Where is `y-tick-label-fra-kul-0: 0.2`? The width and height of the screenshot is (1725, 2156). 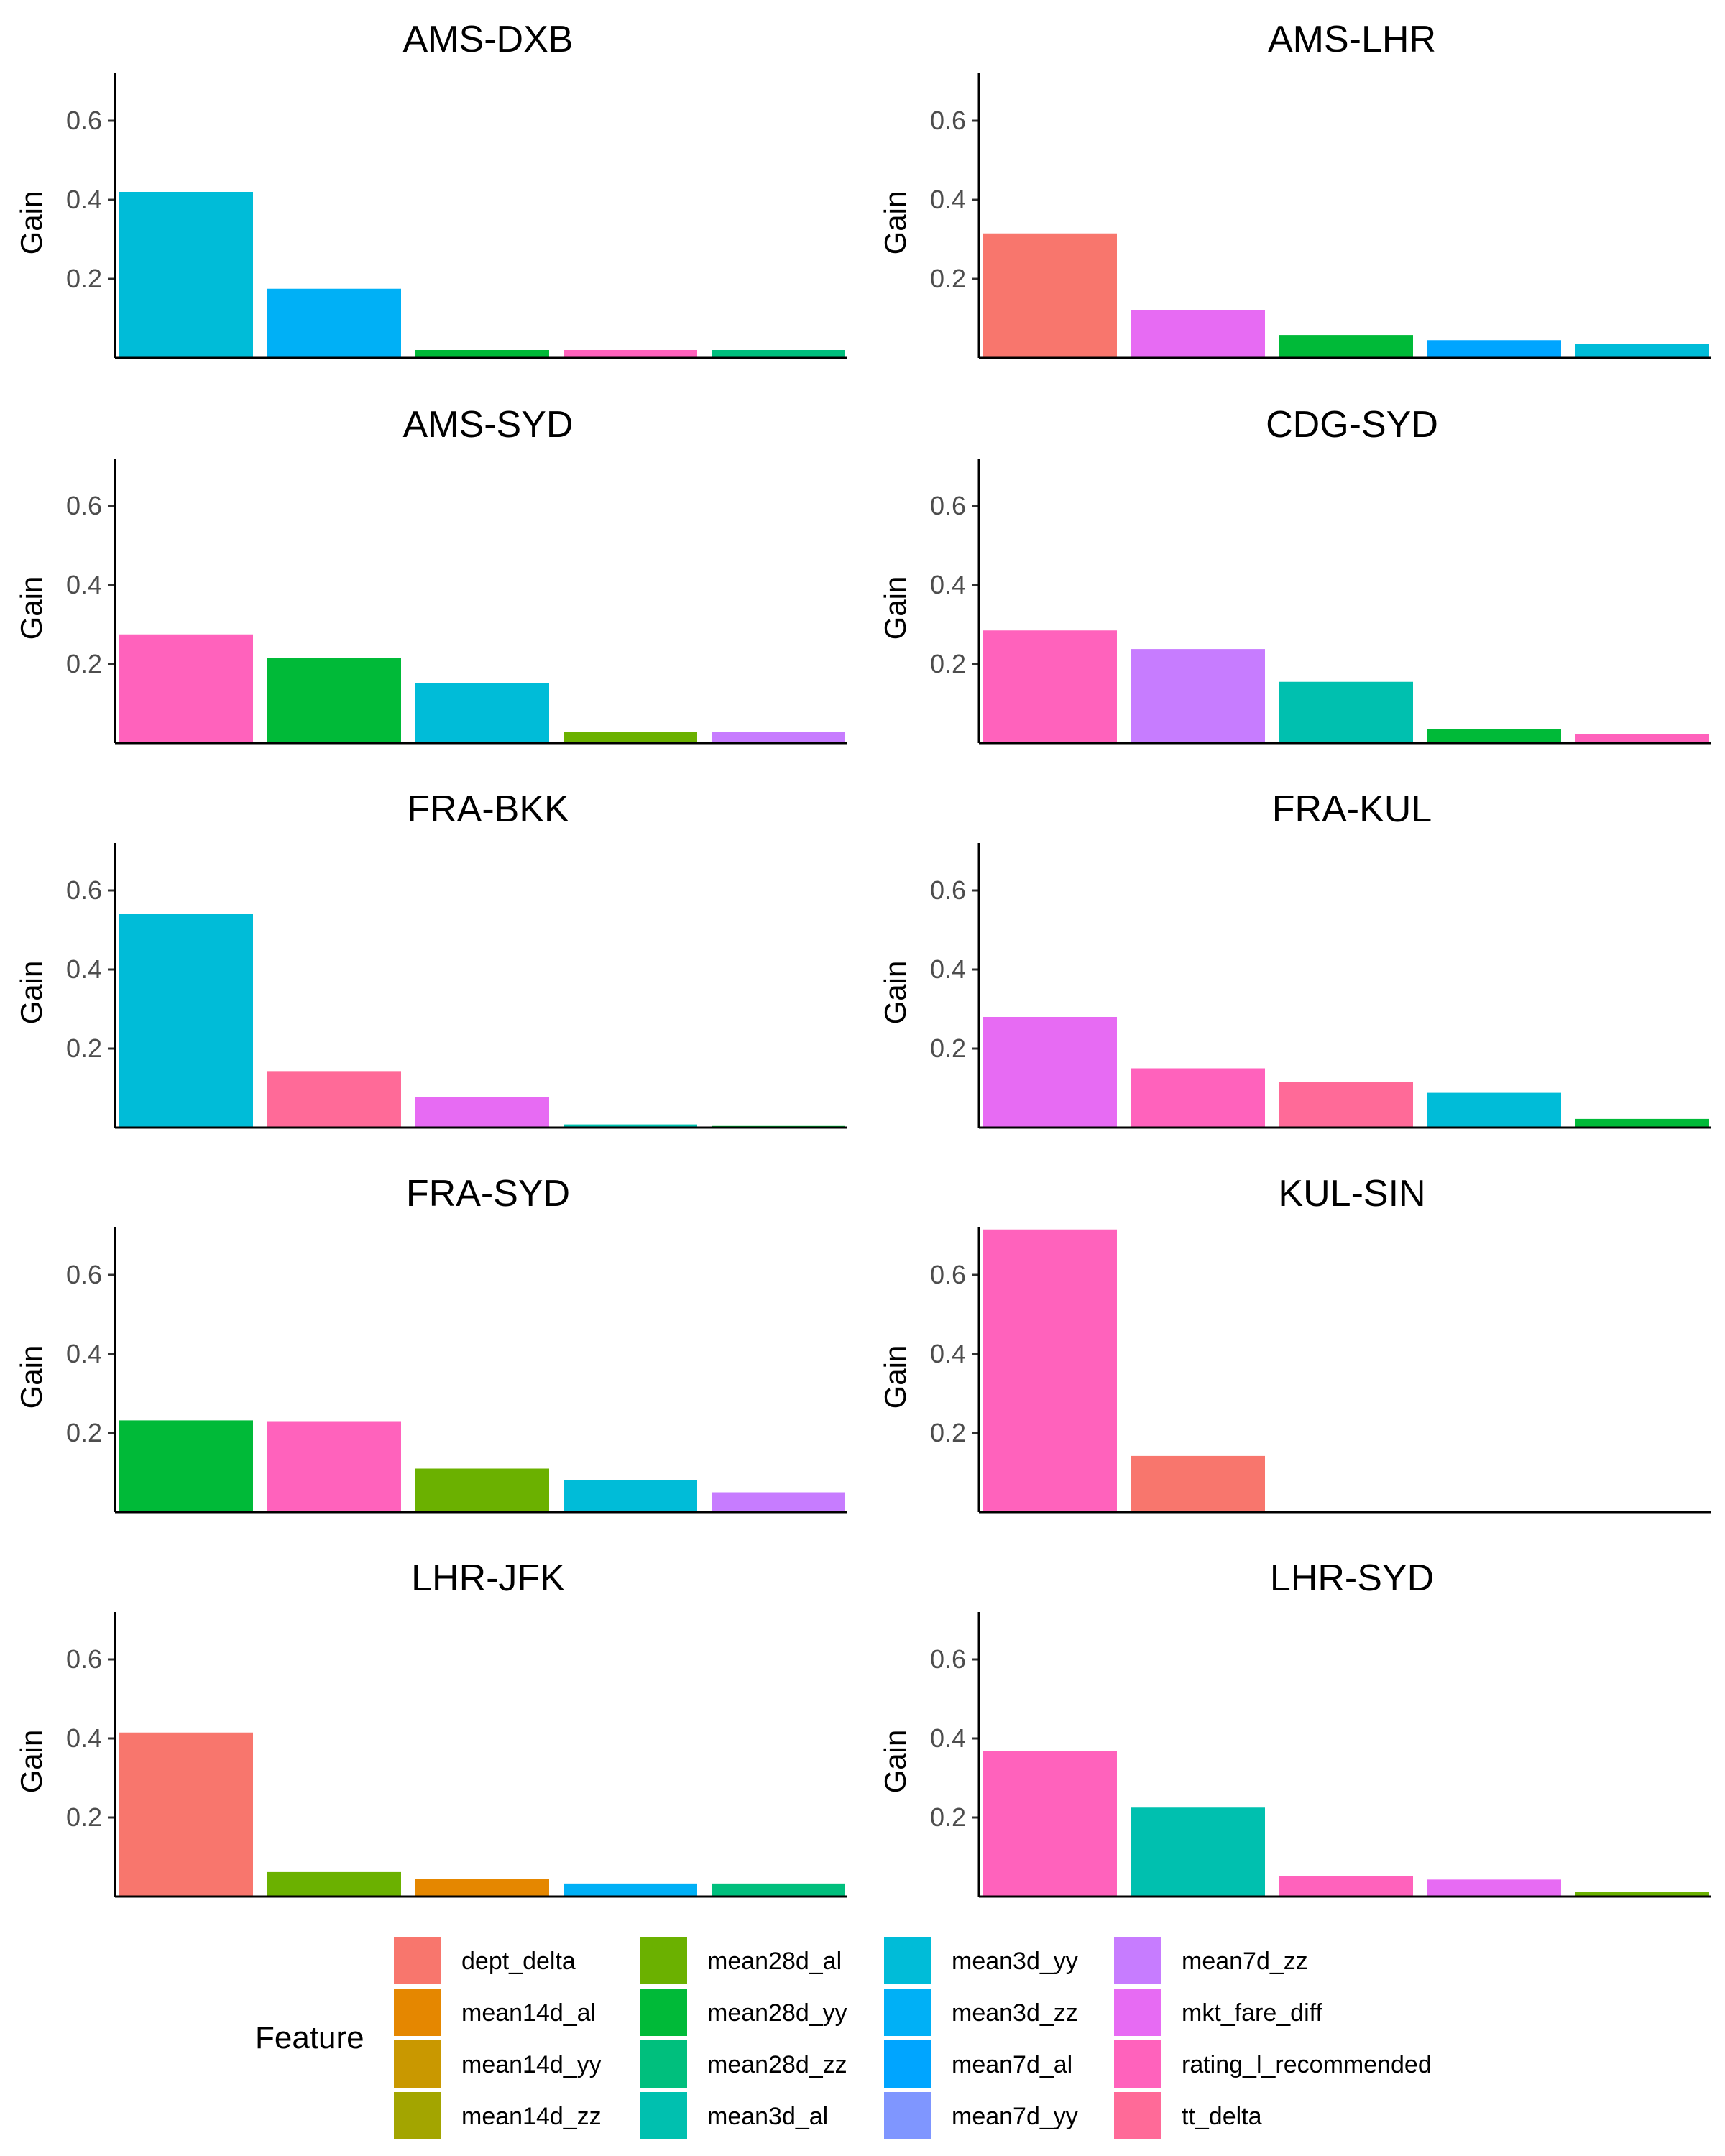 y-tick-label-fra-kul-0: 0.2 is located at coordinates (948, 1048).